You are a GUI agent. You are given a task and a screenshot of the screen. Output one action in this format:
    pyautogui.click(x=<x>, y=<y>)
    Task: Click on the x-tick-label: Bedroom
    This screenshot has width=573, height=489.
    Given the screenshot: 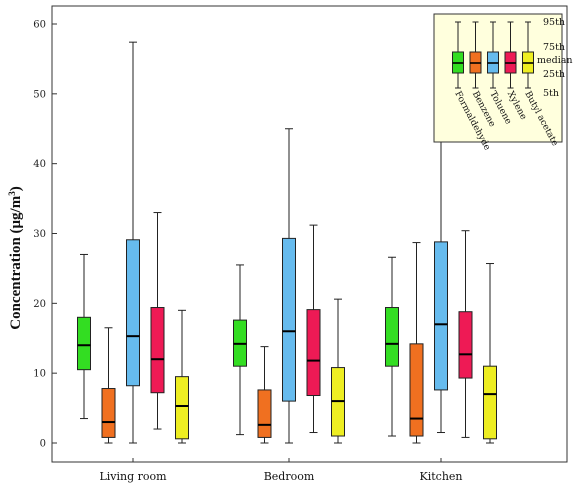 What is the action you would take?
    pyautogui.click(x=289, y=476)
    